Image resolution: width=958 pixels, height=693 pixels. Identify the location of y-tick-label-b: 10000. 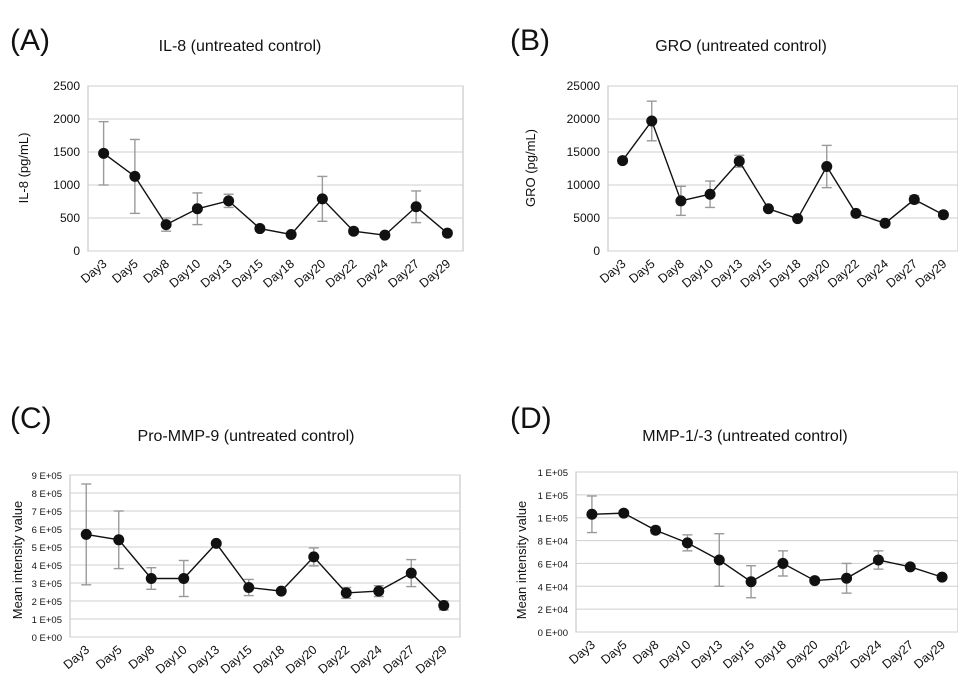
(584, 185).